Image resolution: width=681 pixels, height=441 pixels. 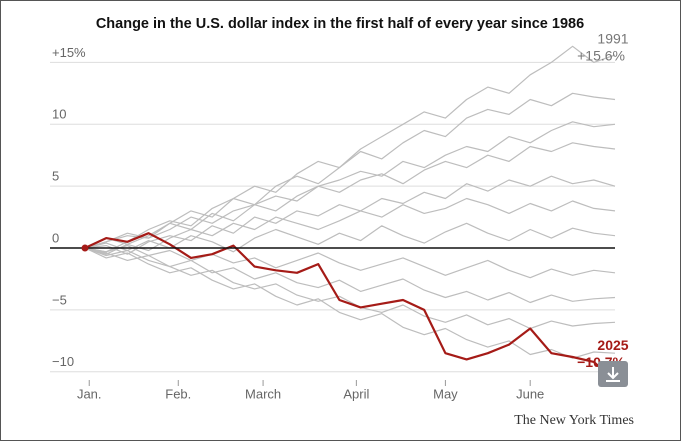 I want to click on x-tick-label: Jan., so click(x=89, y=393).